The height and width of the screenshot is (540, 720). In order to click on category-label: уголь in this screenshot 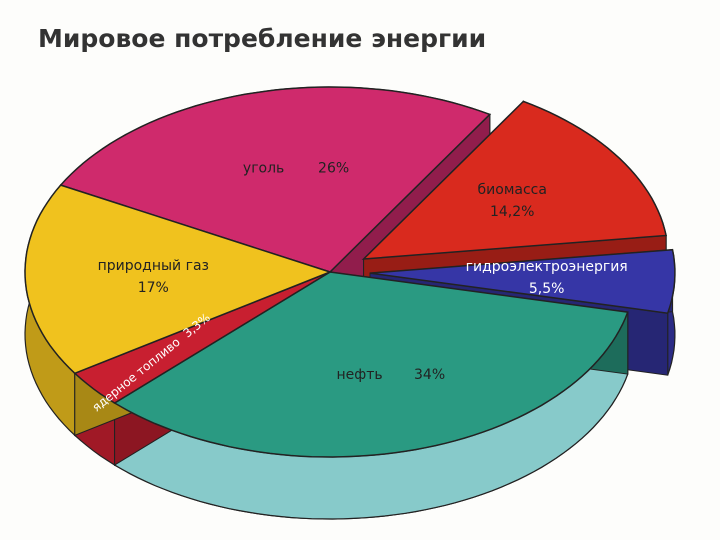, I will do `click(263, 168)`.